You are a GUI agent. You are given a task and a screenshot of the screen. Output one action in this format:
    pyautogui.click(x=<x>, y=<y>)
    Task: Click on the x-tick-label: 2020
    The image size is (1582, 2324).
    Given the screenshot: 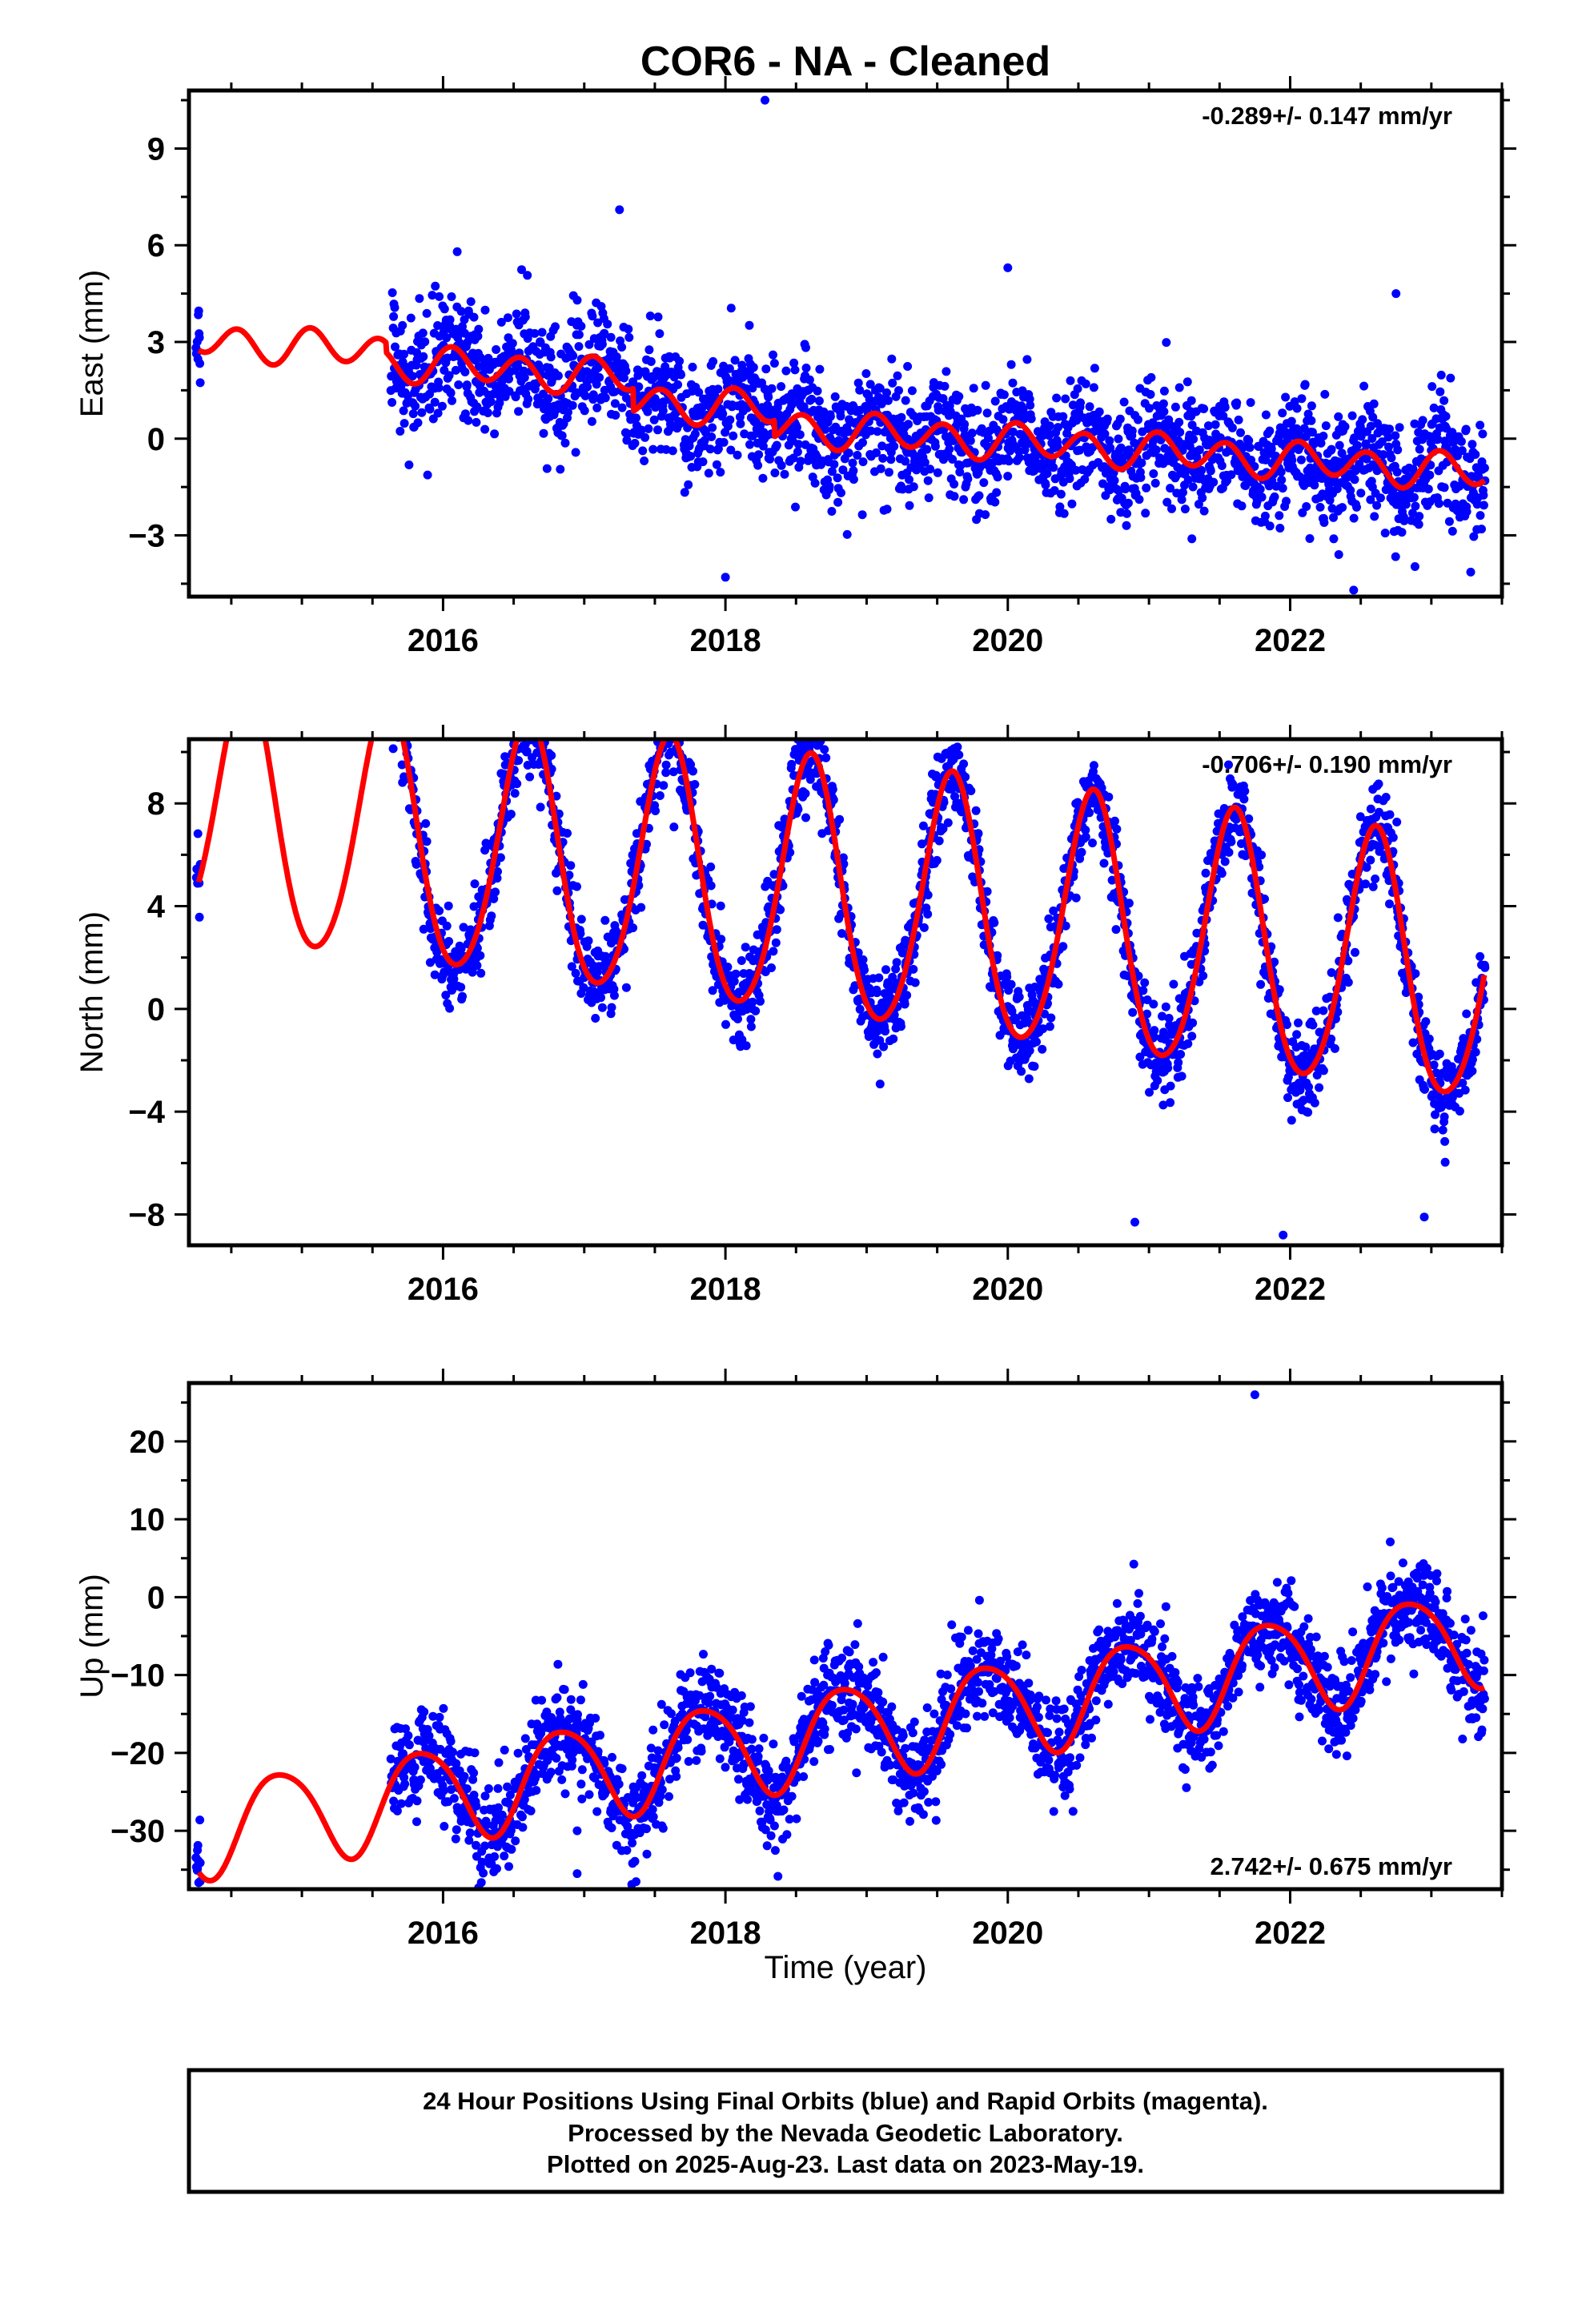 What is the action you would take?
    pyautogui.click(x=1008, y=1289)
    